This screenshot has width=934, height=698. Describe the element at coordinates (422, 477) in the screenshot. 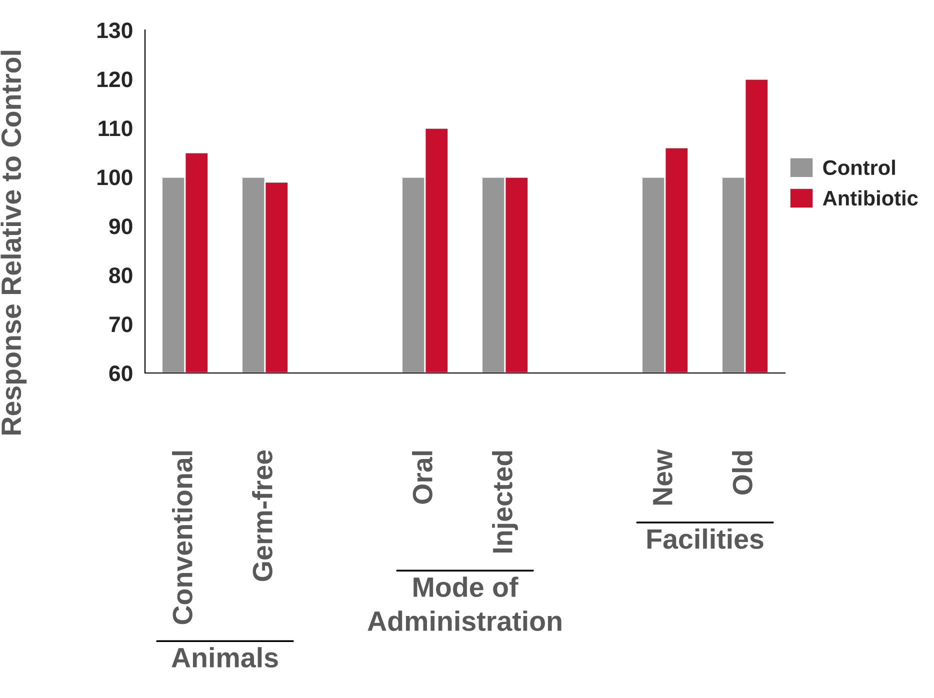

I see `x-tick-label: Oral` at that location.